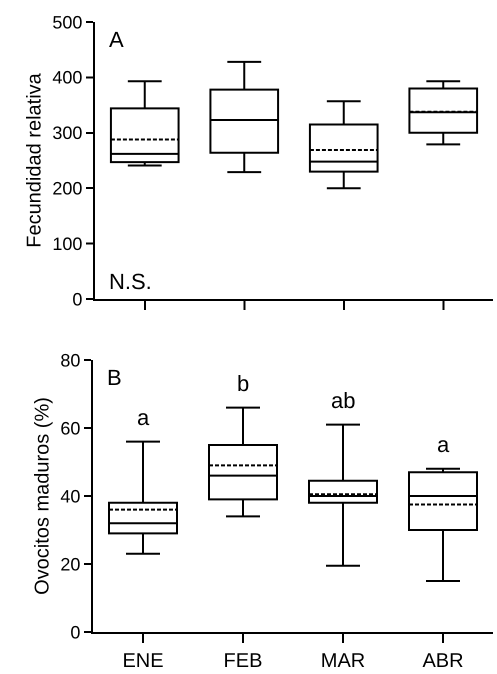  I want to click on x-tick-label: FEB, so click(243, 661).